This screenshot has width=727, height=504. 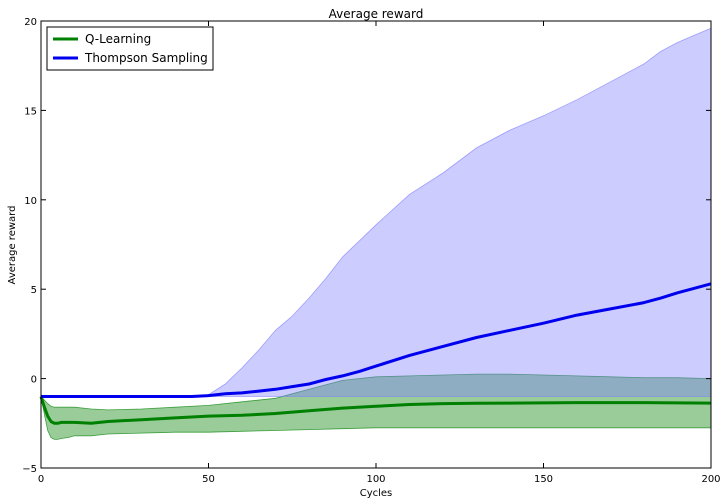 I want to click on legend: Q-Learning Thompson Sampling, so click(x=130, y=48).